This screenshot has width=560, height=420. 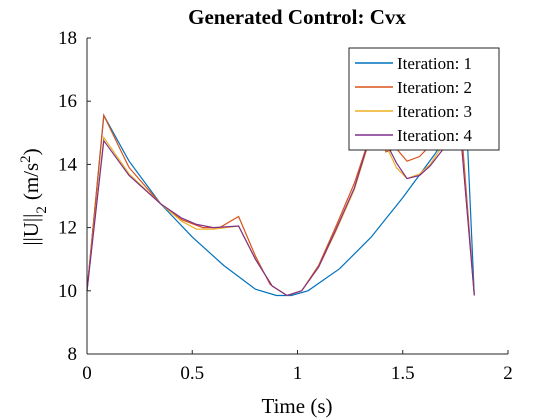 I want to click on y-label-main: ||U||, so click(x=31, y=230).